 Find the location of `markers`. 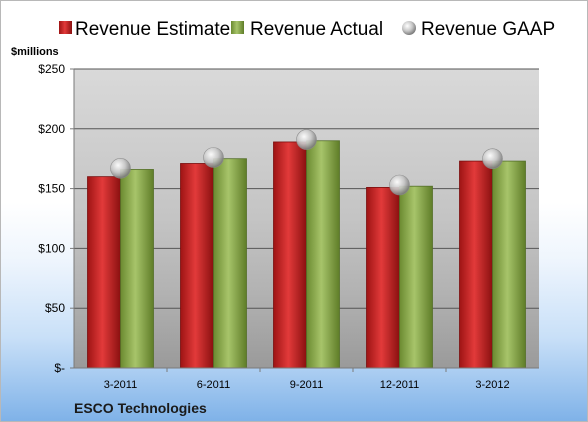

markers is located at coordinates (306, 162).